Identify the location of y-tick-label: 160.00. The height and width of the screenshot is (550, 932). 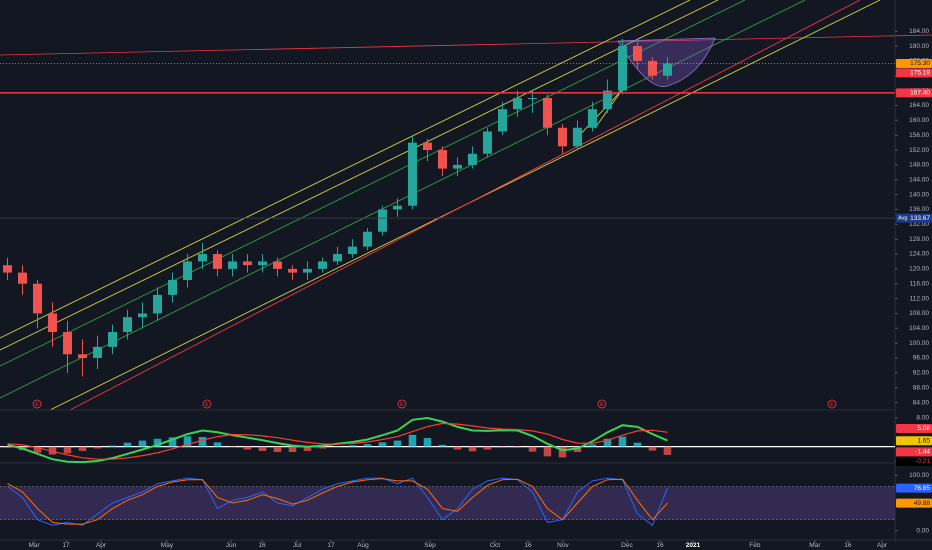
(919, 120).